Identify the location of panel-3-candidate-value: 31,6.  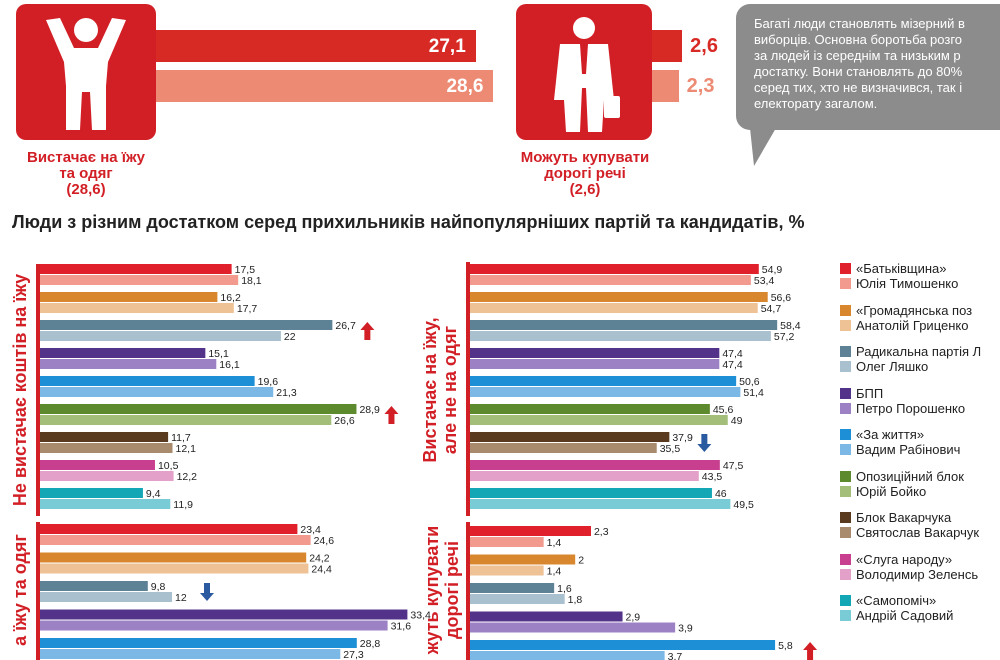
(401, 627).